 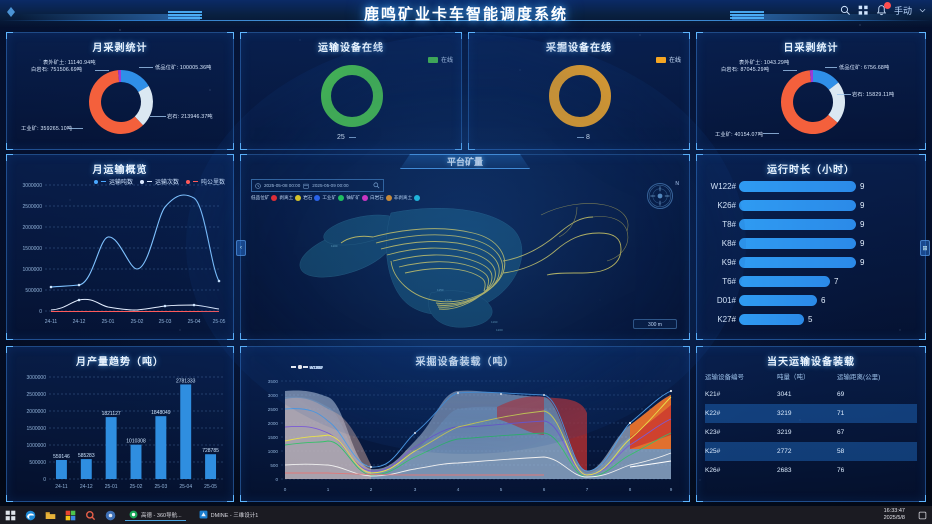 I want to click on bar-value-label: 1821127, so click(x=111, y=414).